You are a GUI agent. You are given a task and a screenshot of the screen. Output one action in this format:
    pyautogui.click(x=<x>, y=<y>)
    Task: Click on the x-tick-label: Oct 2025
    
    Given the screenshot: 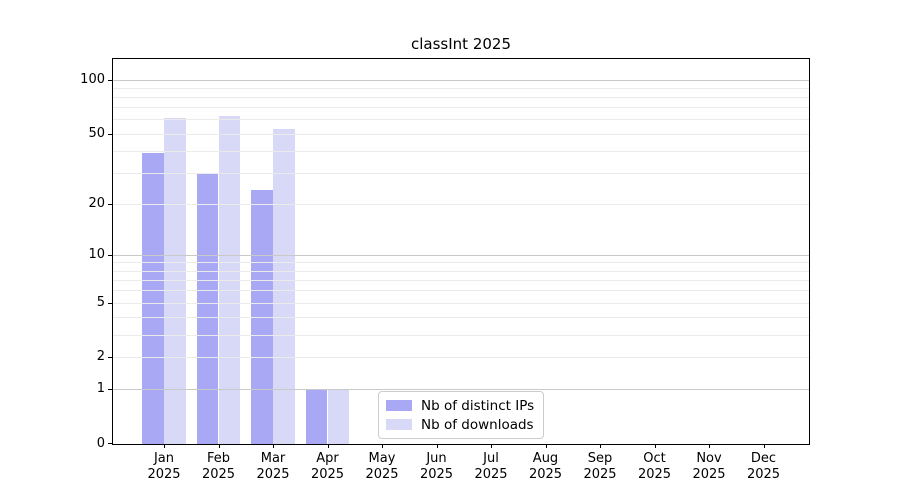 What is the action you would take?
    pyautogui.click(x=655, y=466)
    